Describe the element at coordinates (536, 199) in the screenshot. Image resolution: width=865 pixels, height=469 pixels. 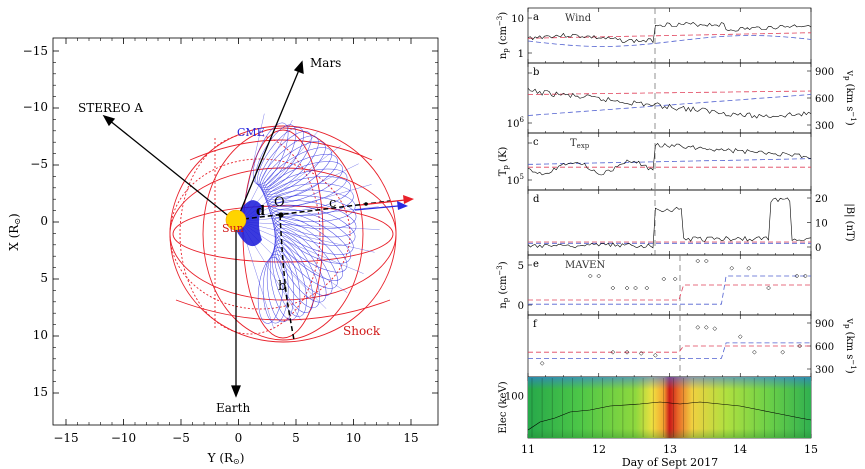
I see `panel-letter: d` at that location.